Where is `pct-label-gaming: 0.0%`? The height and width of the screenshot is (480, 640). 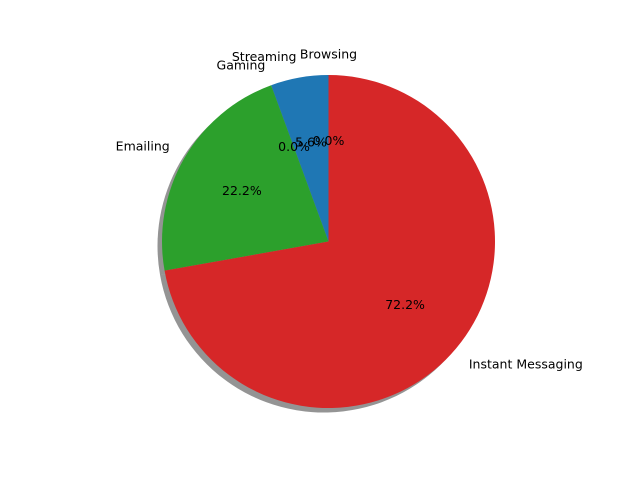 pct-label-gaming: 0.0% is located at coordinates (294, 146).